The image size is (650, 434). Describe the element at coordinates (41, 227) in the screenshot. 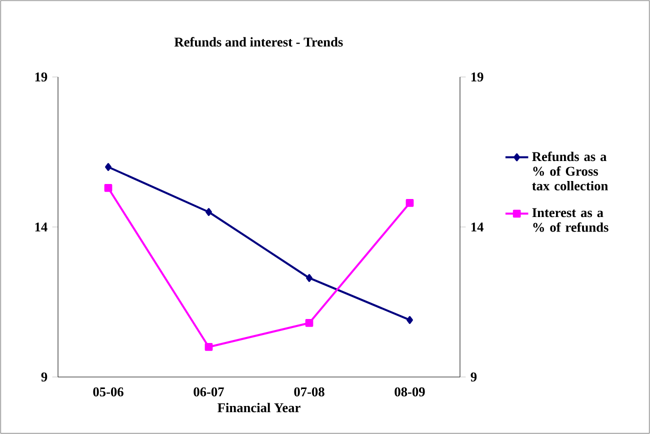

I see `y2-tick-label: 14` at that location.